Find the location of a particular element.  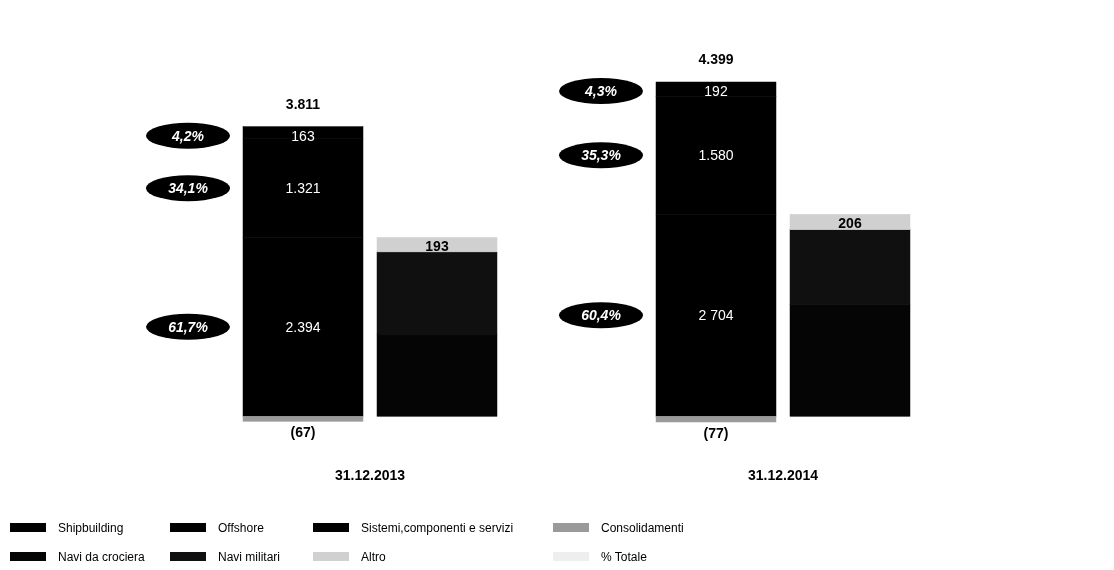

annotation: 4,3% is located at coordinates (601, 90).